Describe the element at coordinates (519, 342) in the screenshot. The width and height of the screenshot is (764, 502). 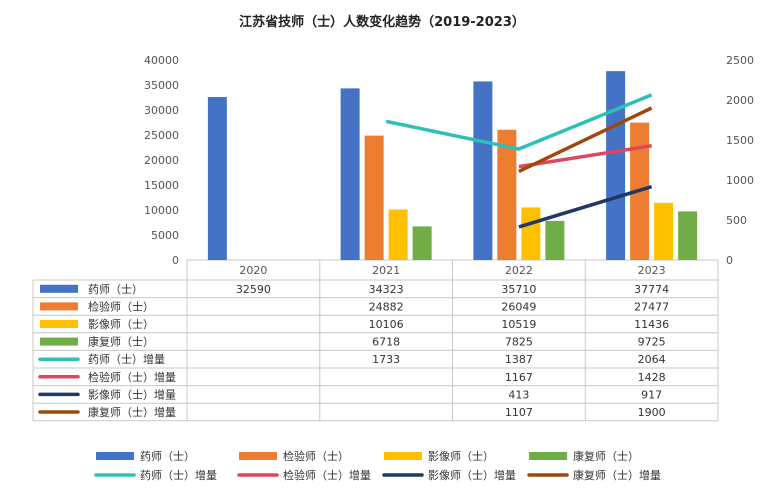
I see `table-cell: 7825` at that location.